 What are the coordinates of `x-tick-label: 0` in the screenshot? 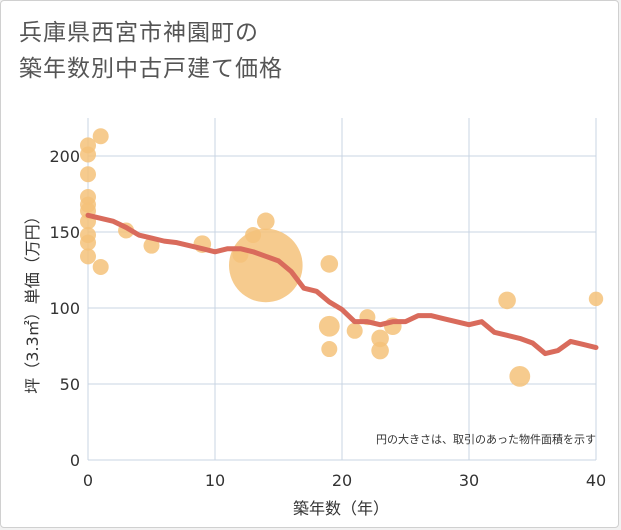 It's located at (88, 480).